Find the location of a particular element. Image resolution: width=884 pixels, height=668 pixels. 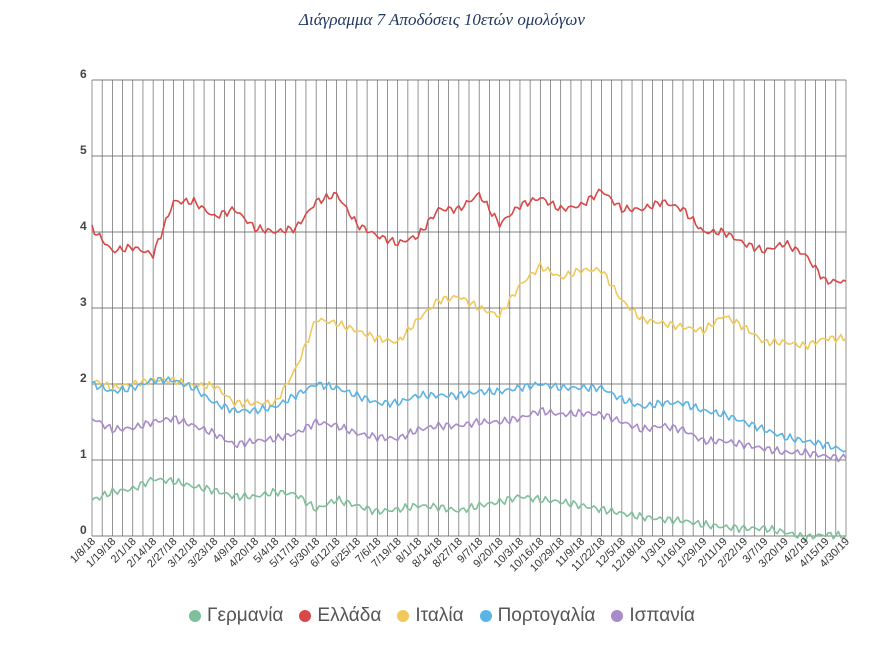

legend-label: Ισπανία is located at coordinates (662, 615).